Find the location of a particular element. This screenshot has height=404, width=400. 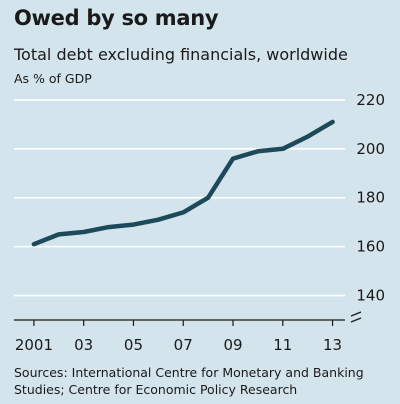

y-tick-label-180: 180 is located at coordinates (370, 198).